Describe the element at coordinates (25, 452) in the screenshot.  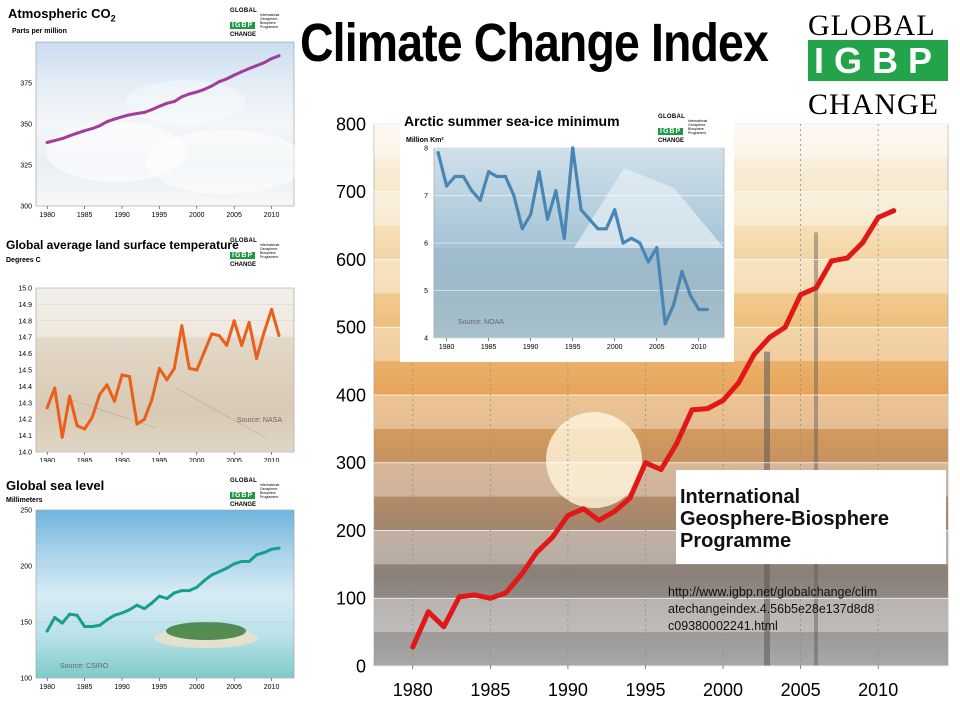
I see `y-tick-label: 14.0` at that location.